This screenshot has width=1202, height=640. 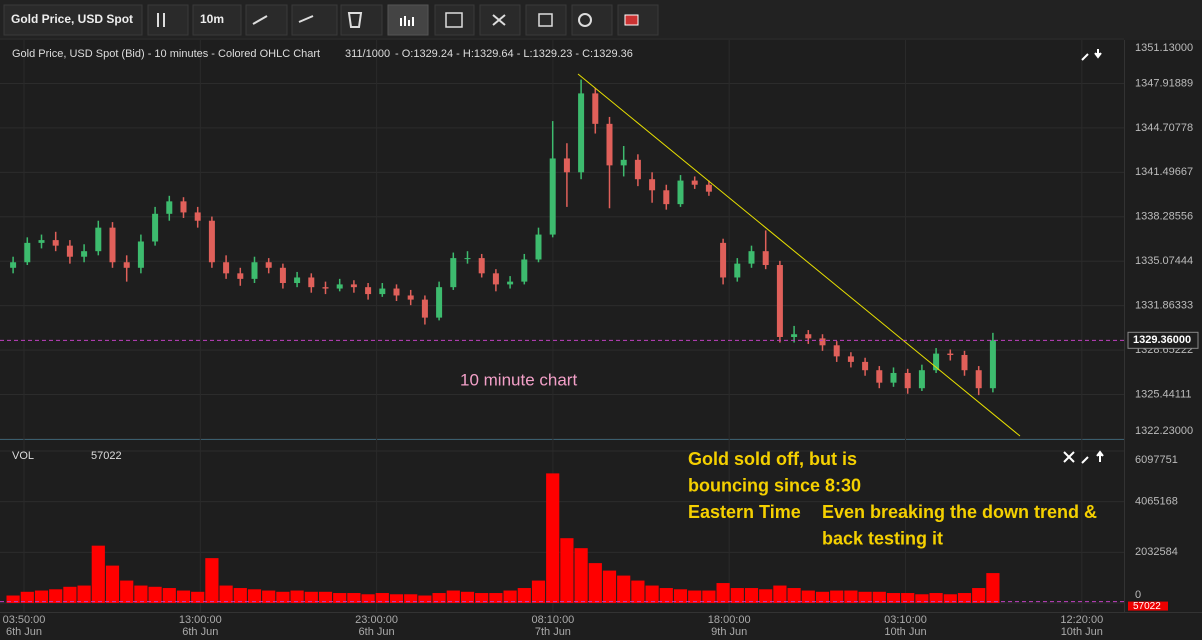 I want to click on x-tick-time: 12:20:00, so click(x=1081, y=620).